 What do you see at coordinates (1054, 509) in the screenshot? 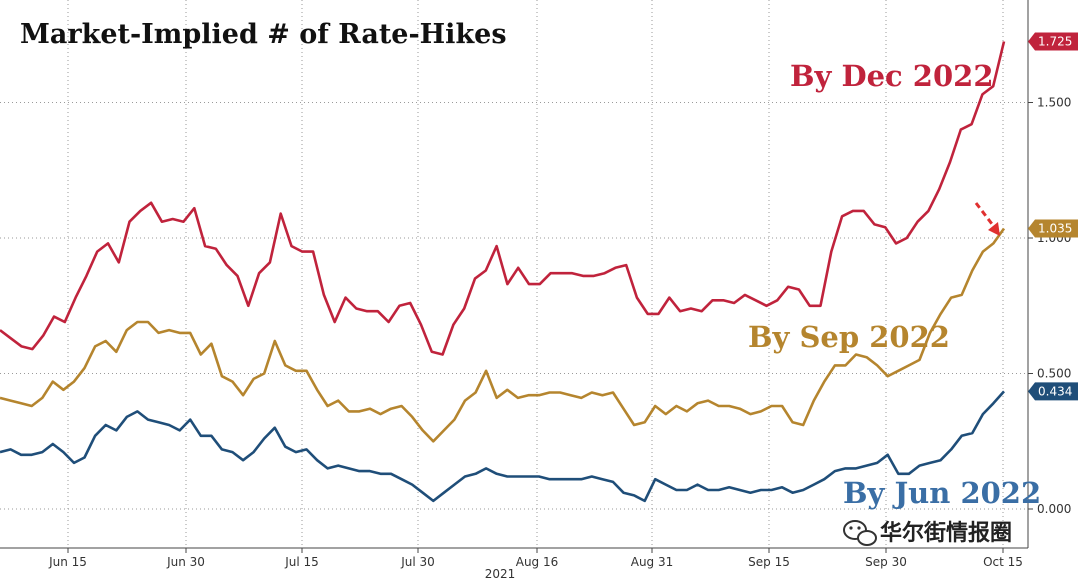
I see `y-tick-label: 0.000` at bounding box center [1054, 509].